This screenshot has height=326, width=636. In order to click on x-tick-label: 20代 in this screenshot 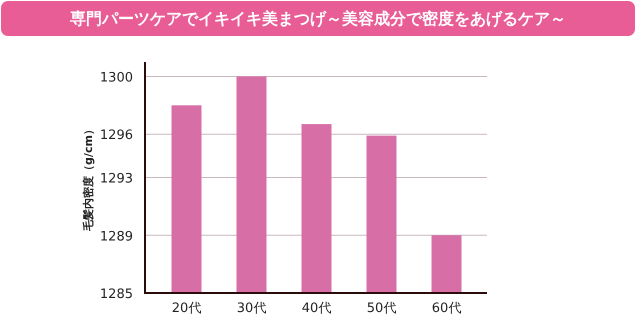, I will do `click(187, 308)`.